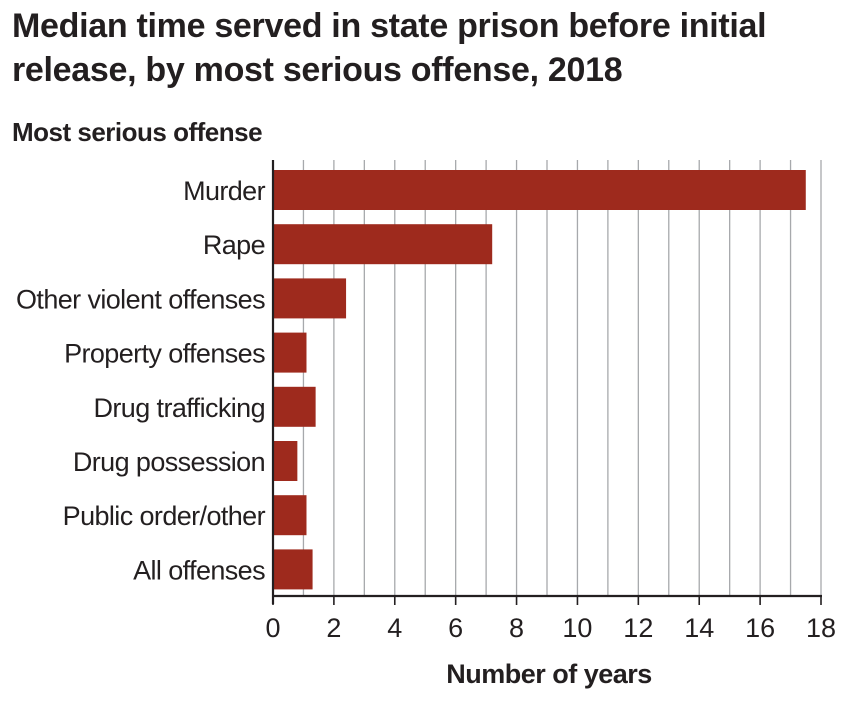  What do you see at coordinates (234, 245) in the screenshot?
I see `category-label: Rape` at bounding box center [234, 245].